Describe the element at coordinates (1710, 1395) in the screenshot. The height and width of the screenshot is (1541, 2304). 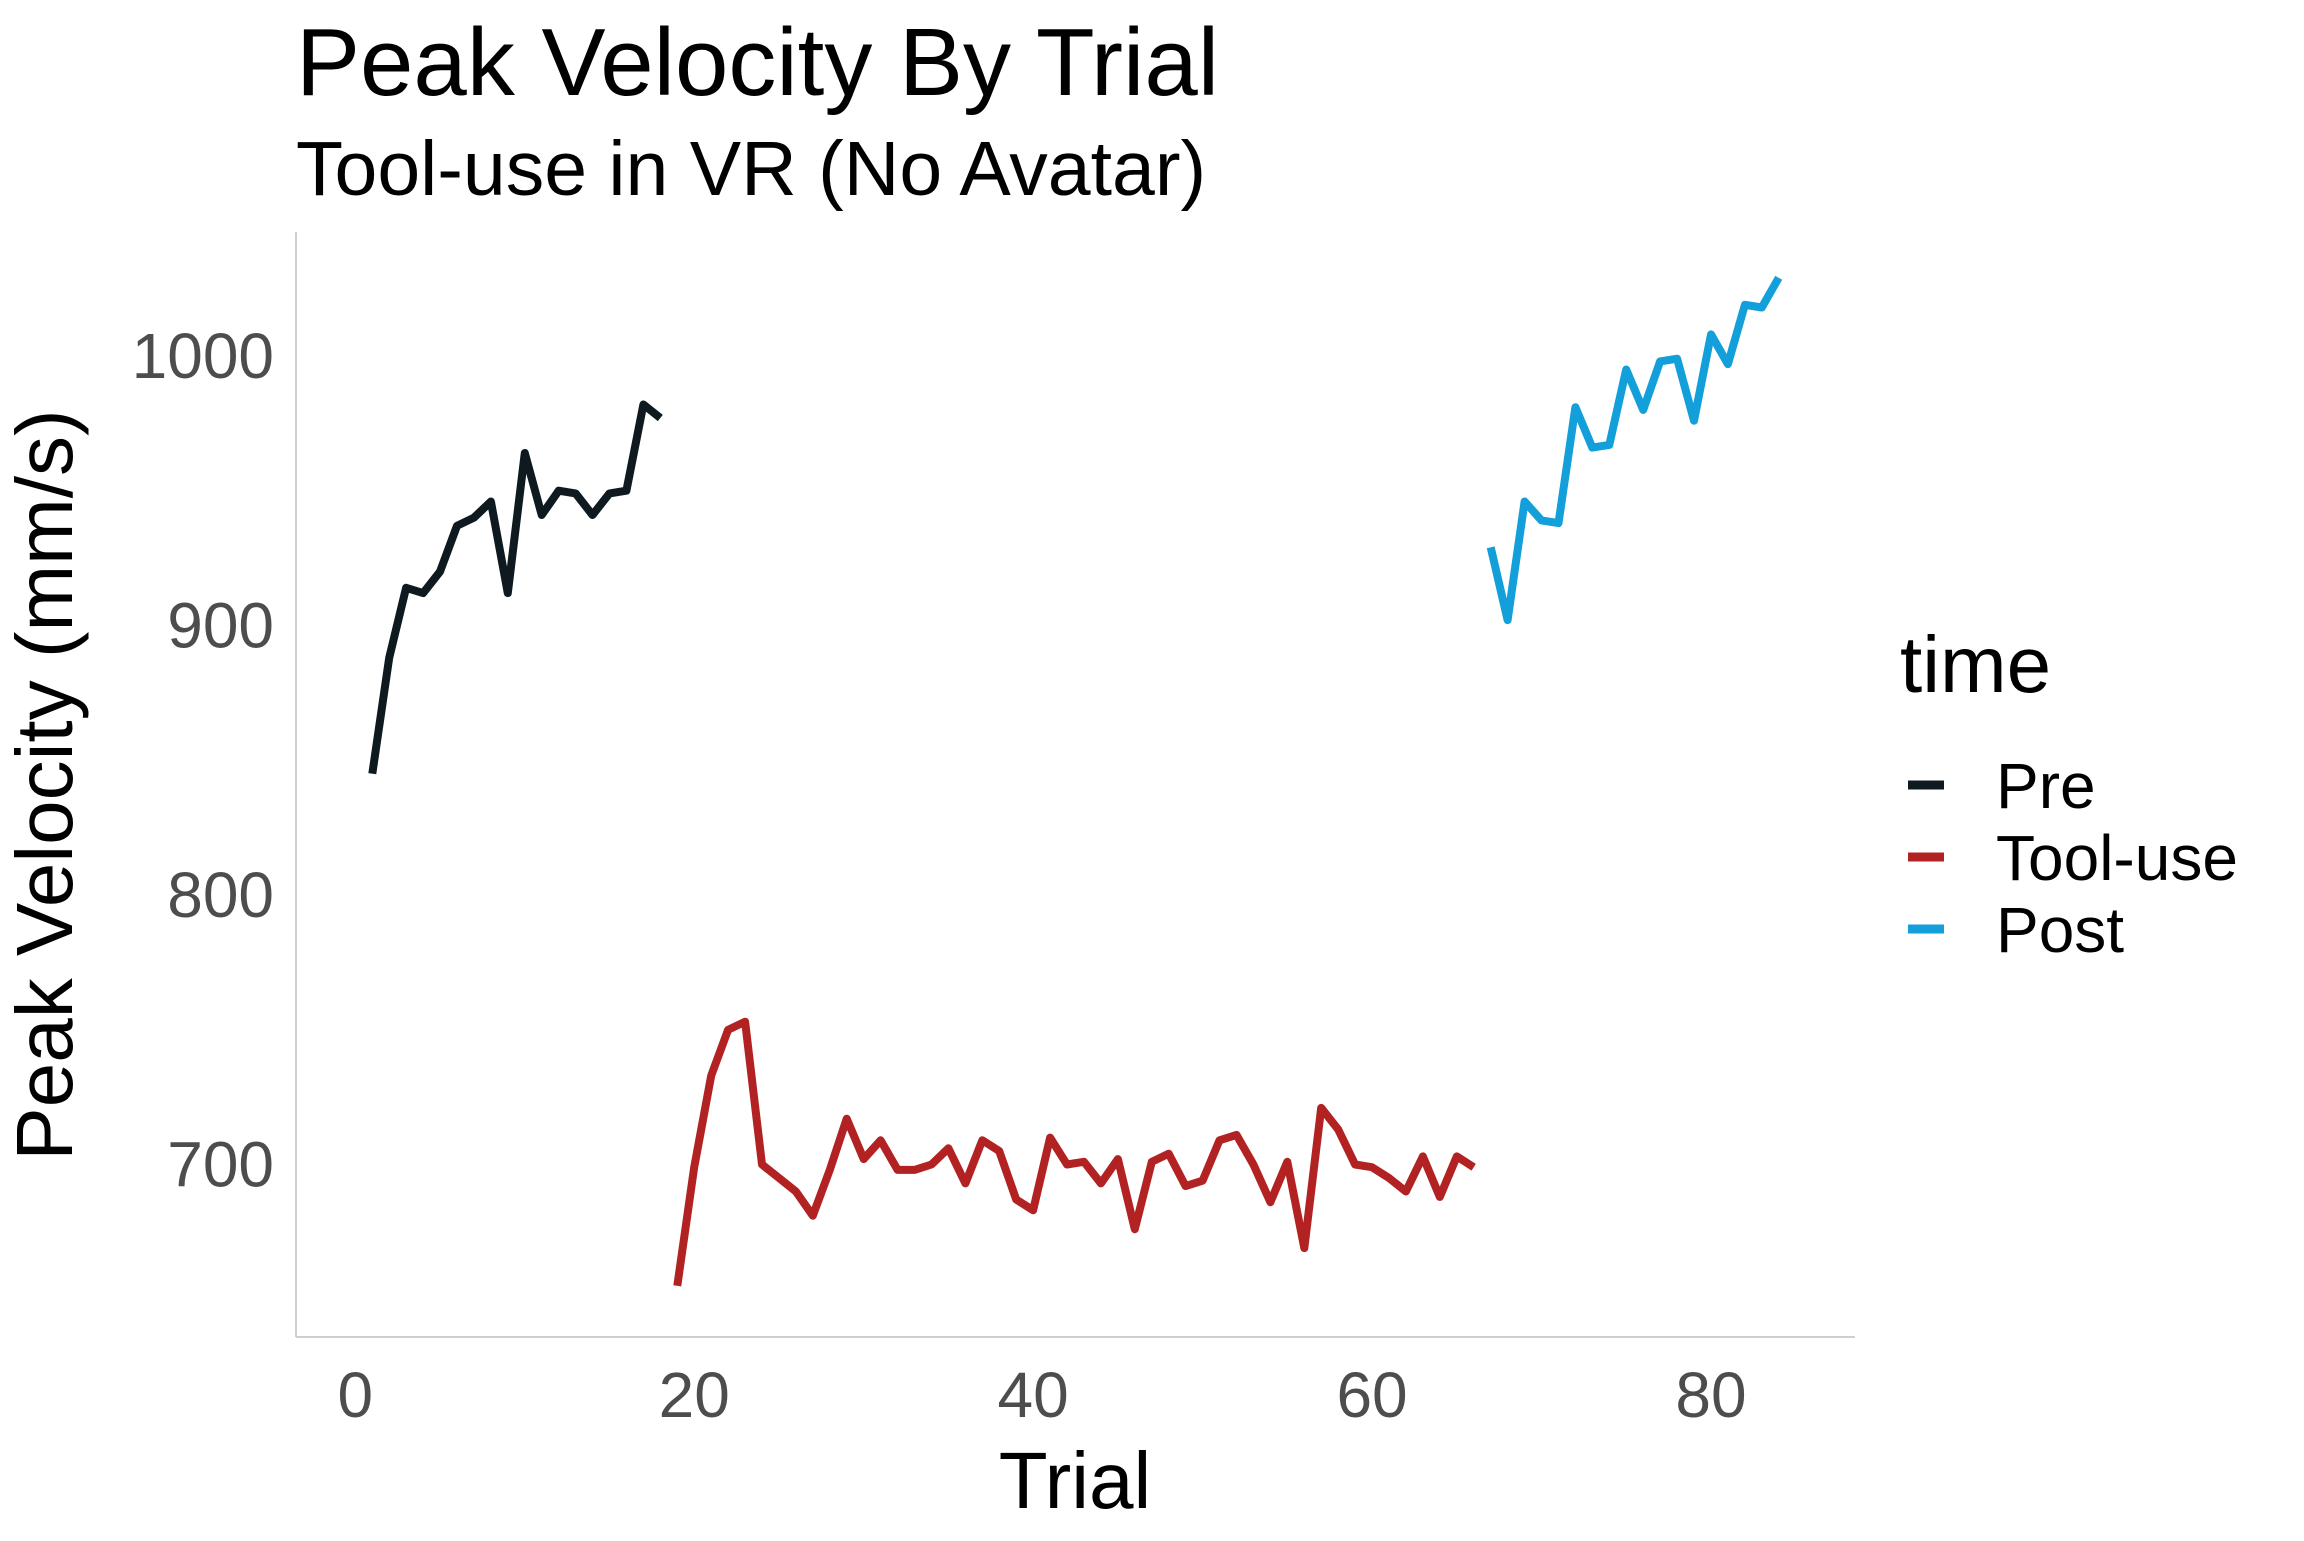
I see `x-tick-label: 80` at that location.